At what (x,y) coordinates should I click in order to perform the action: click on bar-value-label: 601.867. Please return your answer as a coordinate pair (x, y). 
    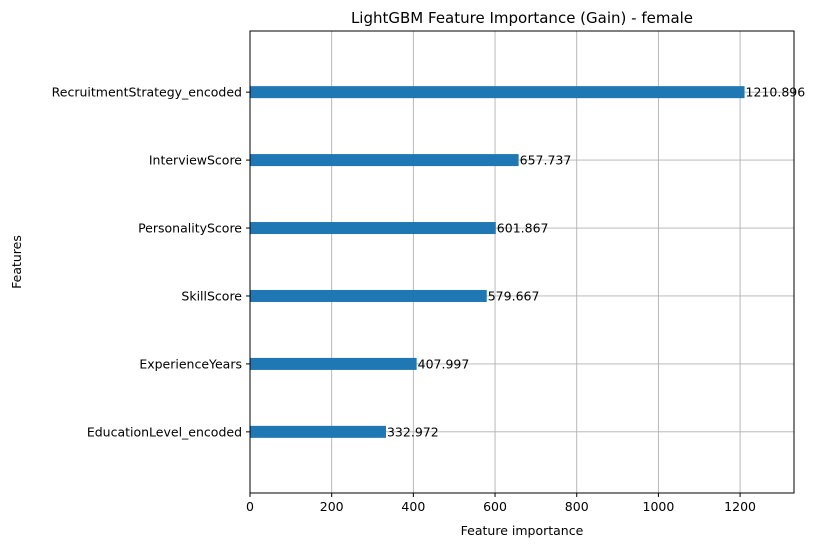
    Looking at the image, I should click on (523, 228).